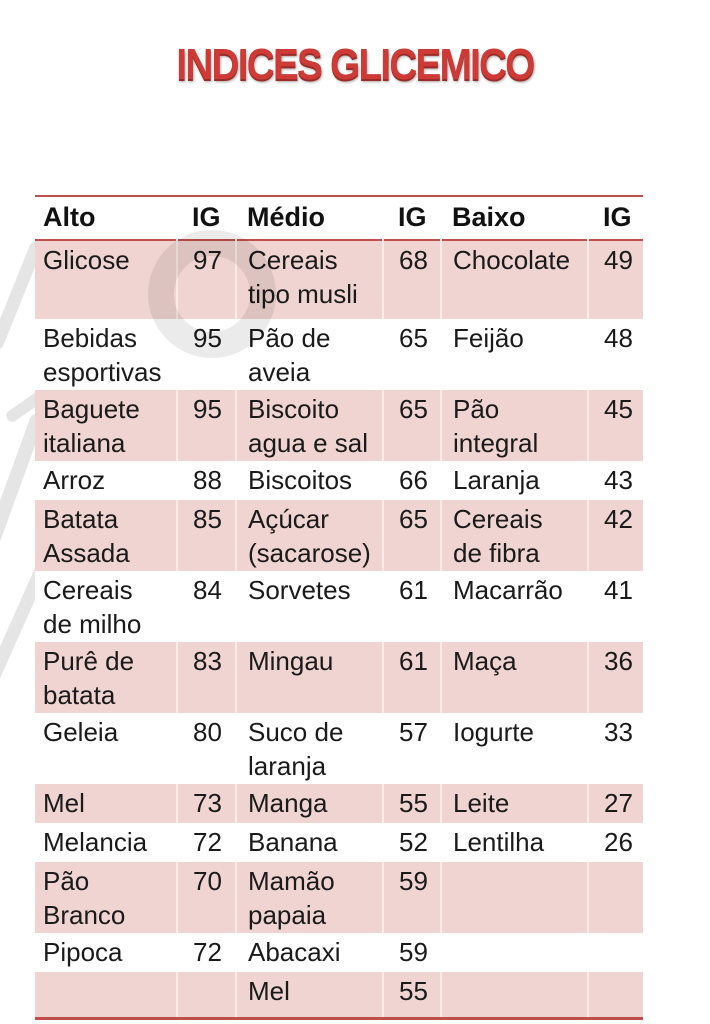 This screenshot has height=1024, width=710. What do you see at coordinates (106, 425) in the screenshot?
I see `cell-alto: Baguete italiana` at bounding box center [106, 425].